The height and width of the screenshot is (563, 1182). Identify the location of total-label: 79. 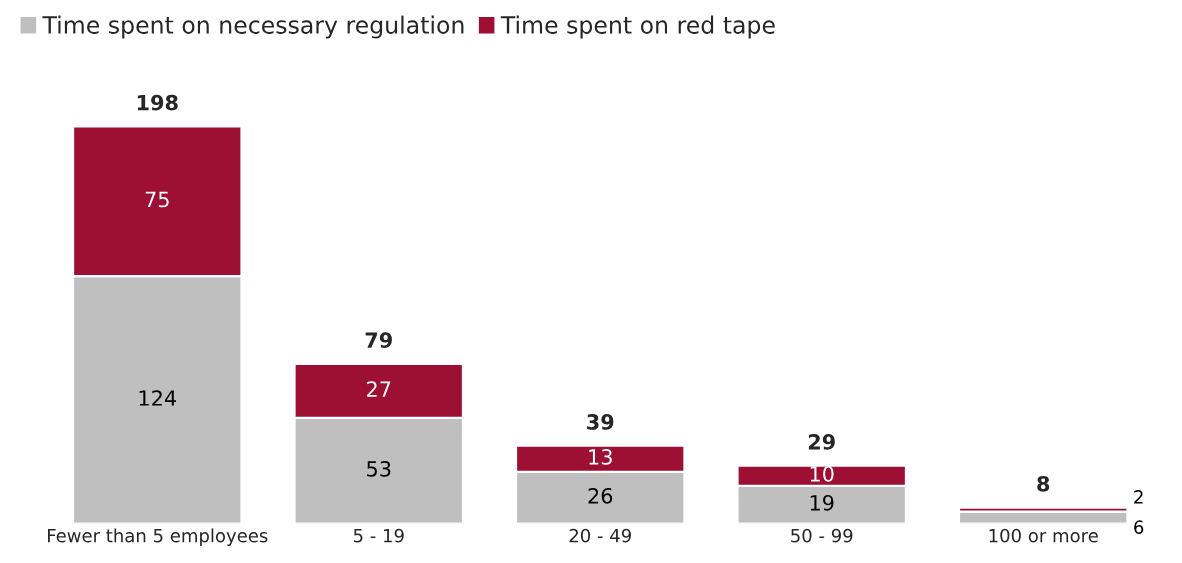
(378, 340).